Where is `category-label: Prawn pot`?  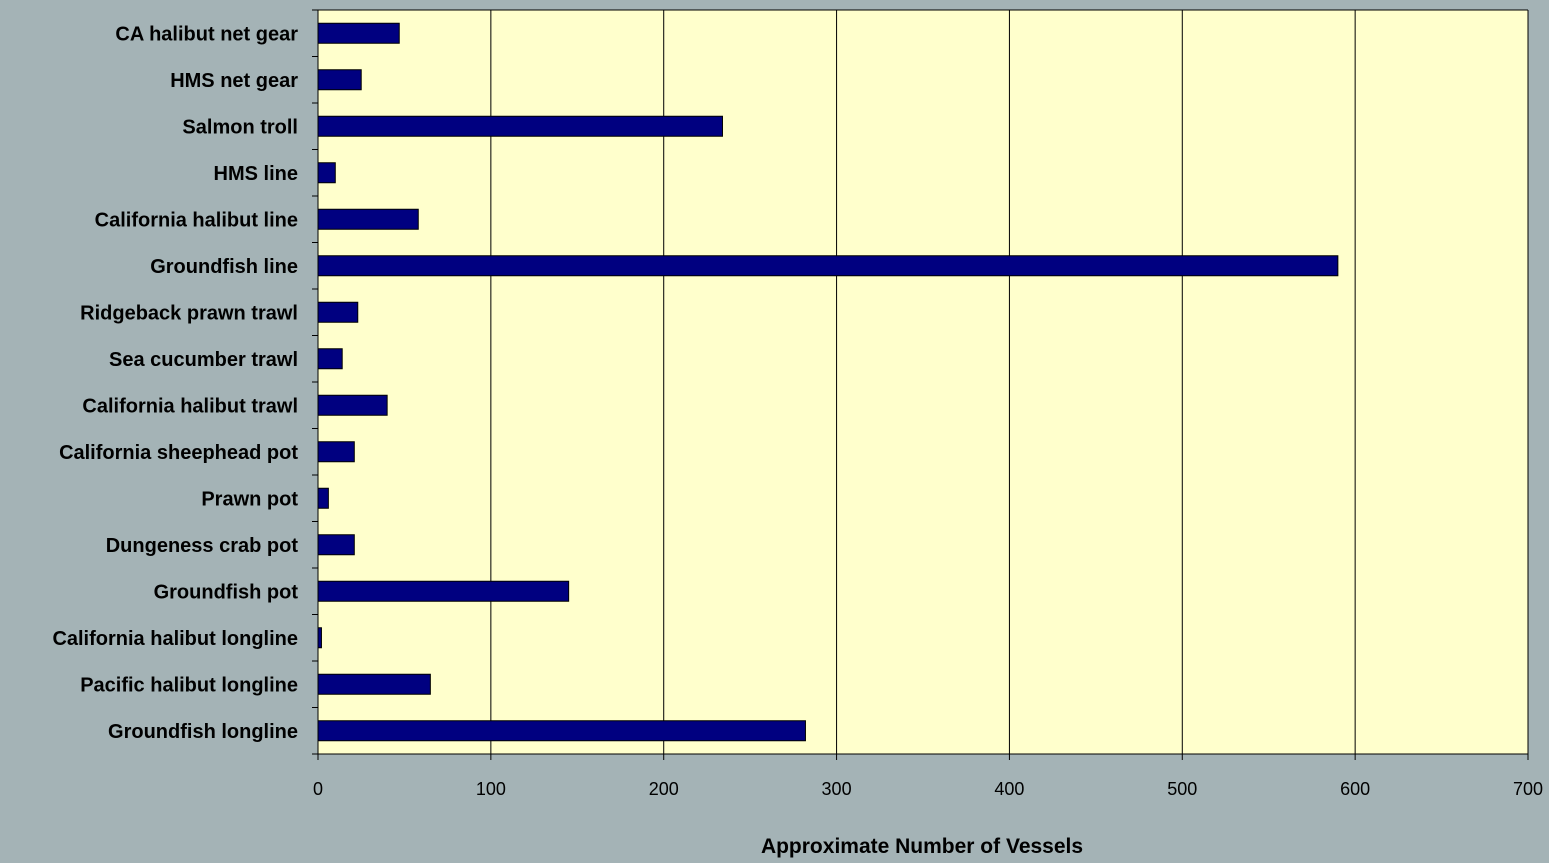 category-label: Prawn pot is located at coordinates (249, 499).